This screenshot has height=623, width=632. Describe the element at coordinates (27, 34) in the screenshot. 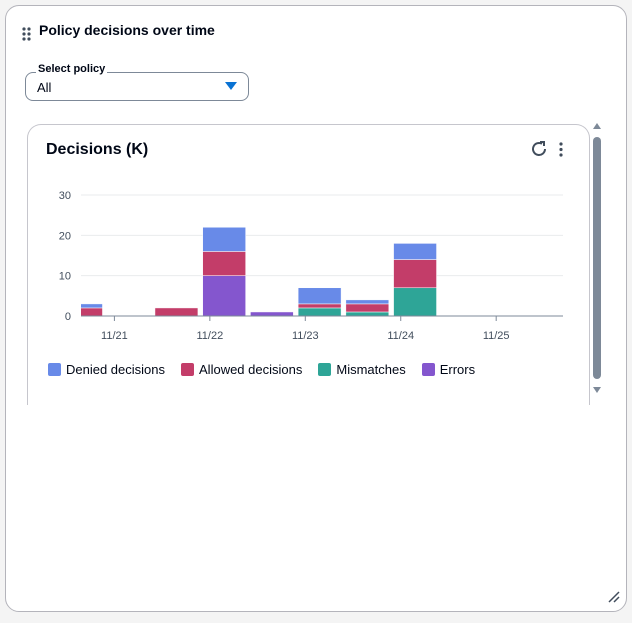

I see `drag-handle` at that location.